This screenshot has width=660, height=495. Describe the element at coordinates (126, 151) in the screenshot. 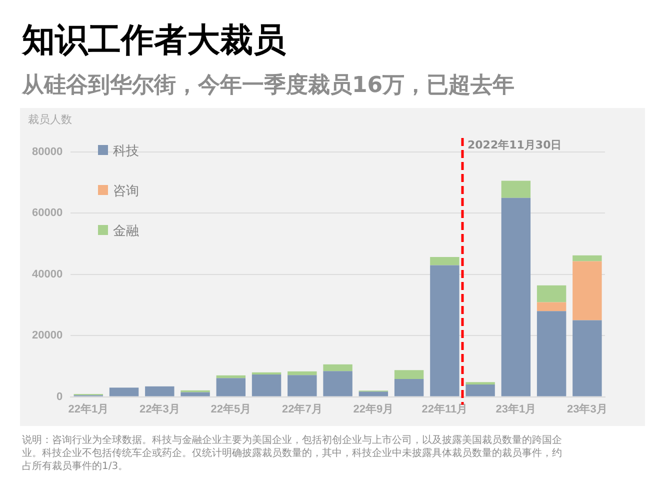

I see `legend-label: 科技` at that location.